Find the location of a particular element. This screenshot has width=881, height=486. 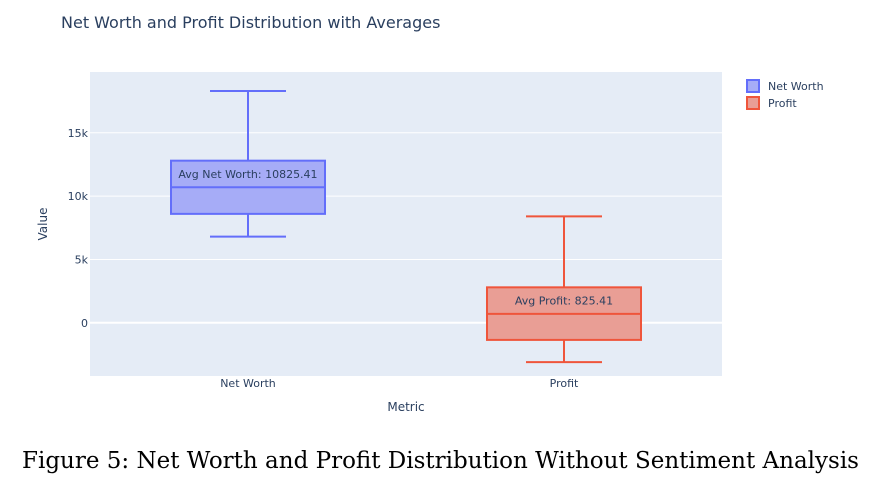

legend-label: Profit is located at coordinates (782, 103).